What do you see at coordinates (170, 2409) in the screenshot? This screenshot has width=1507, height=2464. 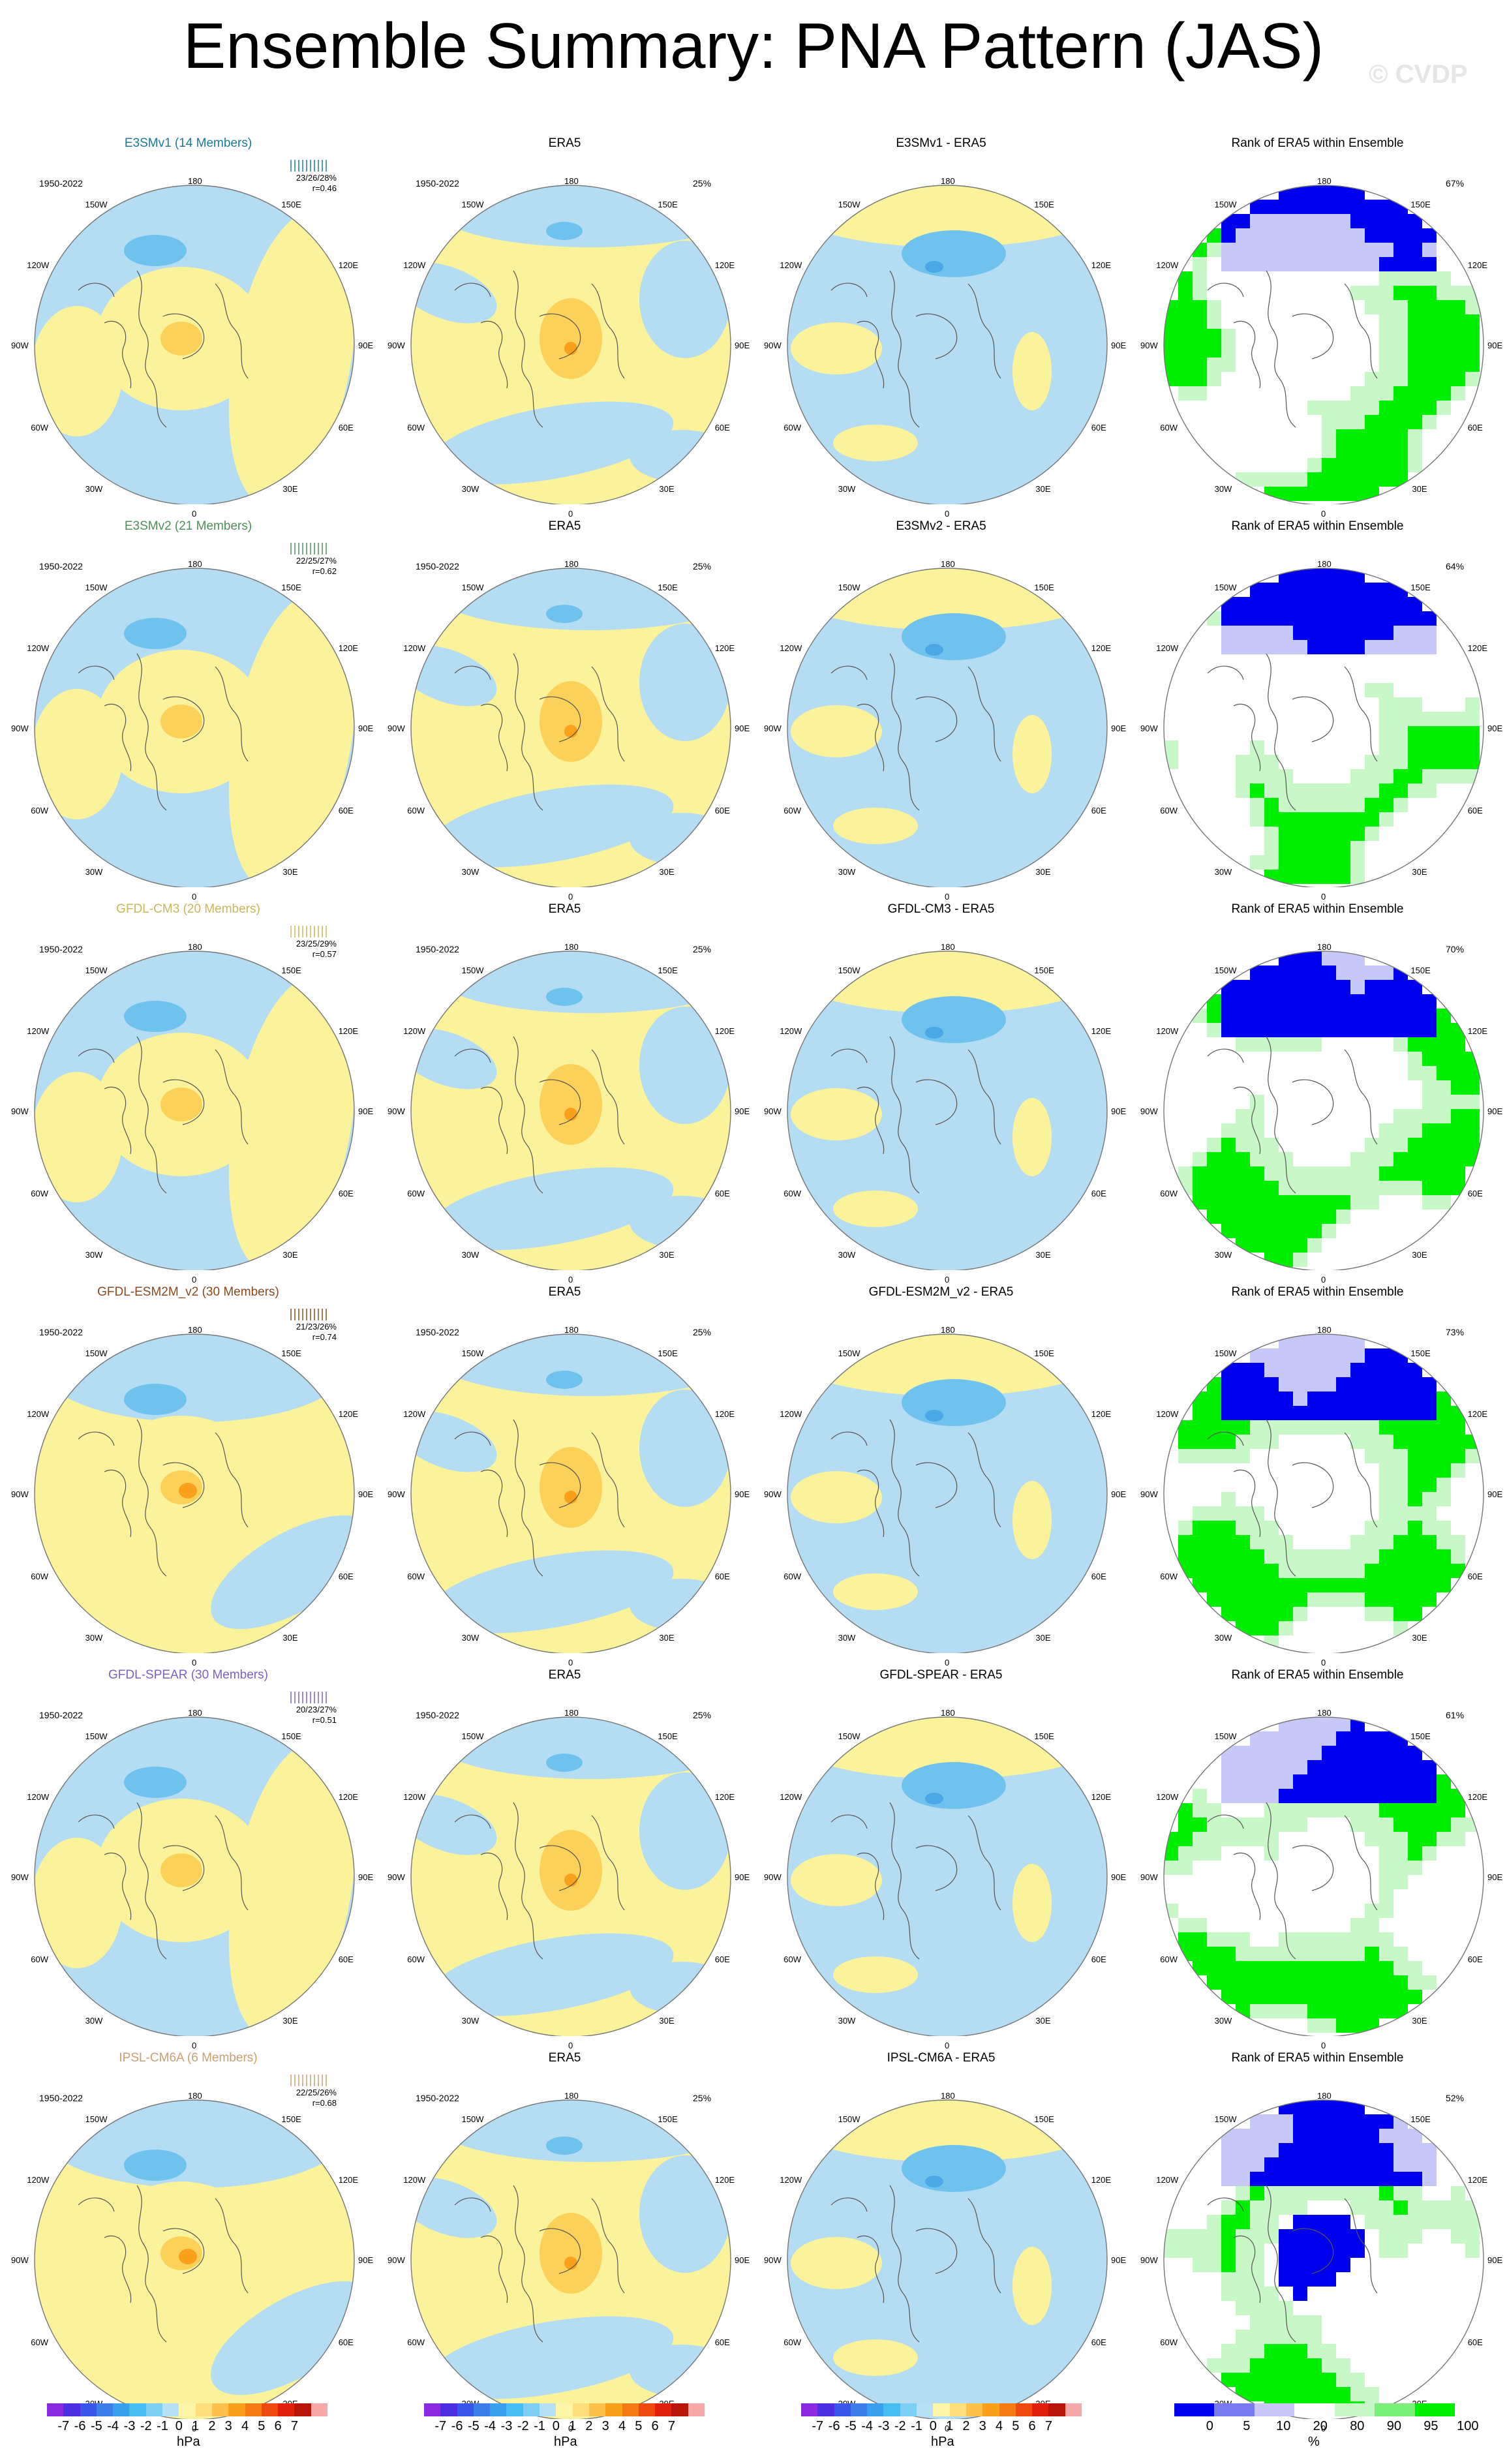 I see `colorbar-swatch` at bounding box center [170, 2409].